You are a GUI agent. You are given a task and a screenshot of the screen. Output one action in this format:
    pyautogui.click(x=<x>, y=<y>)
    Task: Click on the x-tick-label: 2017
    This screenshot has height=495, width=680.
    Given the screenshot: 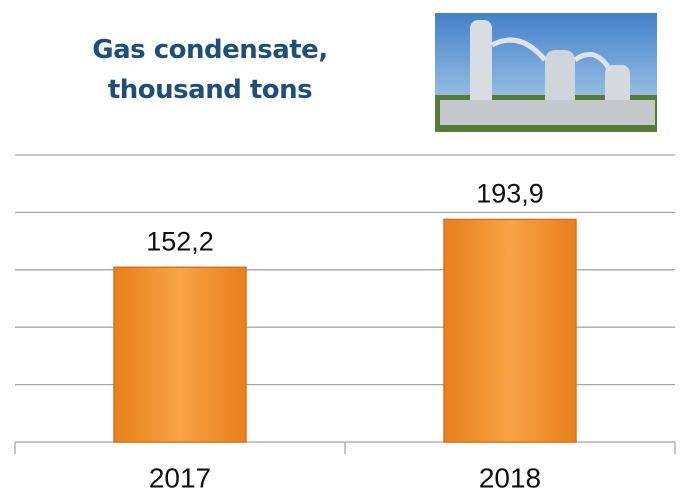 What is the action you would take?
    pyautogui.click(x=180, y=477)
    